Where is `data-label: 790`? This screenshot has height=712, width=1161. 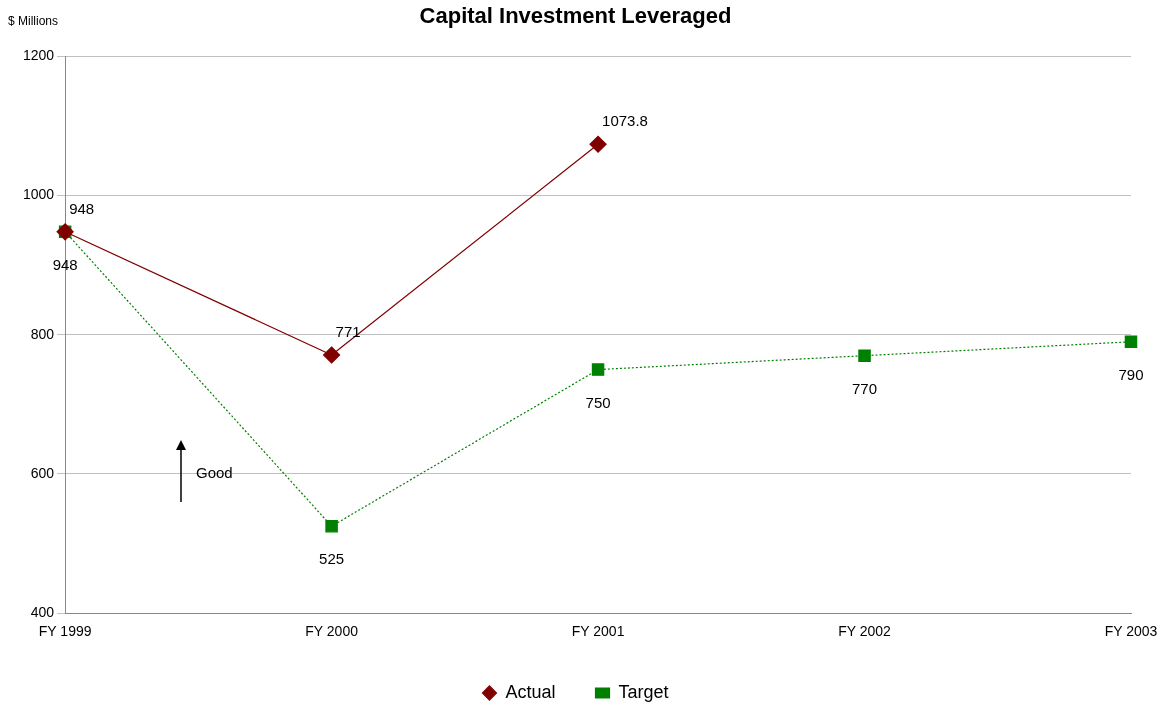
data-label: 790 is located at coordinates (1131, 374).